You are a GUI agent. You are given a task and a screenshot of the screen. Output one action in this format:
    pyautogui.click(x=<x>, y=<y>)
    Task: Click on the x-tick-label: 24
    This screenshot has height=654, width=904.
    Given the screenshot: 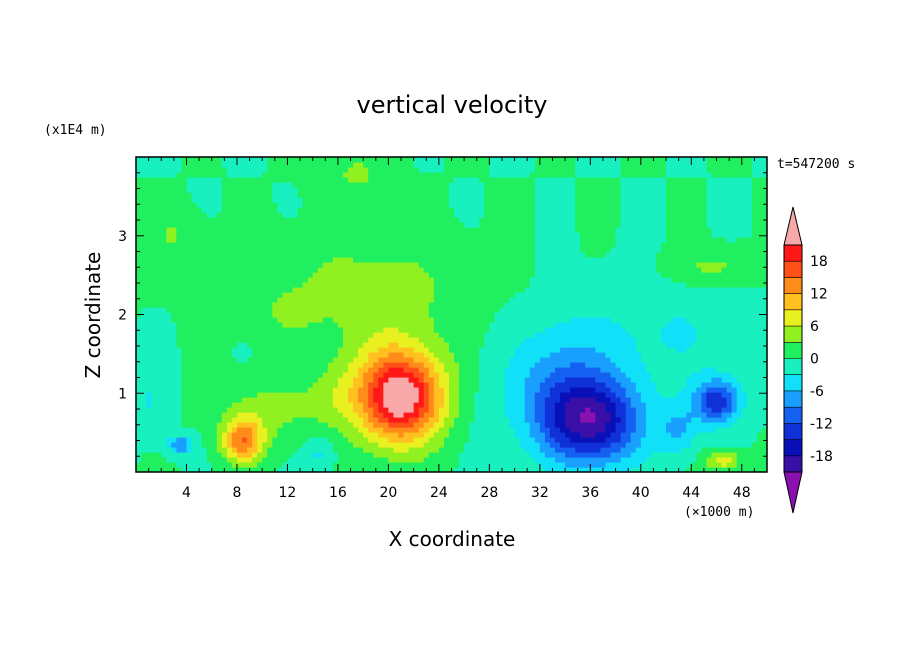 What is the action you would take?
    pyautogui.click(x=439, y=493)
    